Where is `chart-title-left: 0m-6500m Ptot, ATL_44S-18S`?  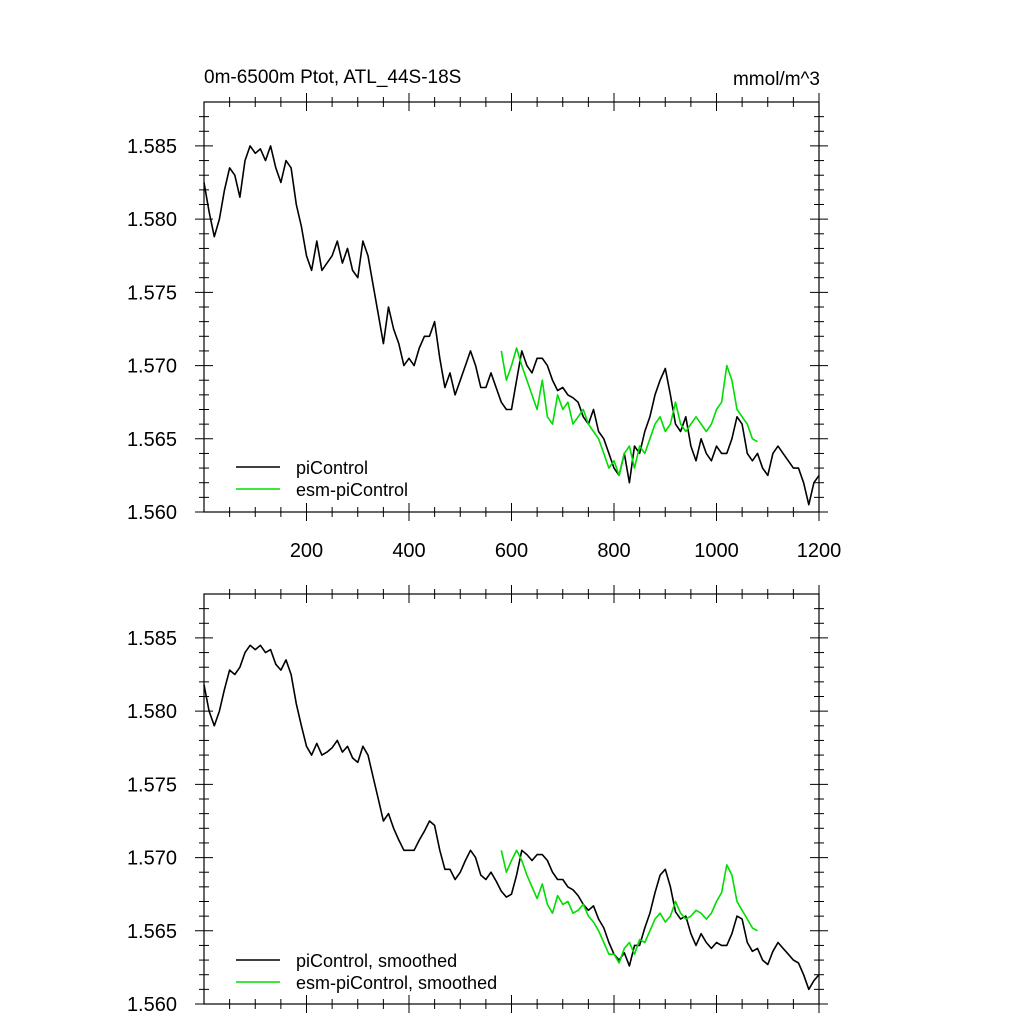
chart-title-left: 0m-6500m Ptot, ATL_44S-18S is located at coordinates (332, 77).